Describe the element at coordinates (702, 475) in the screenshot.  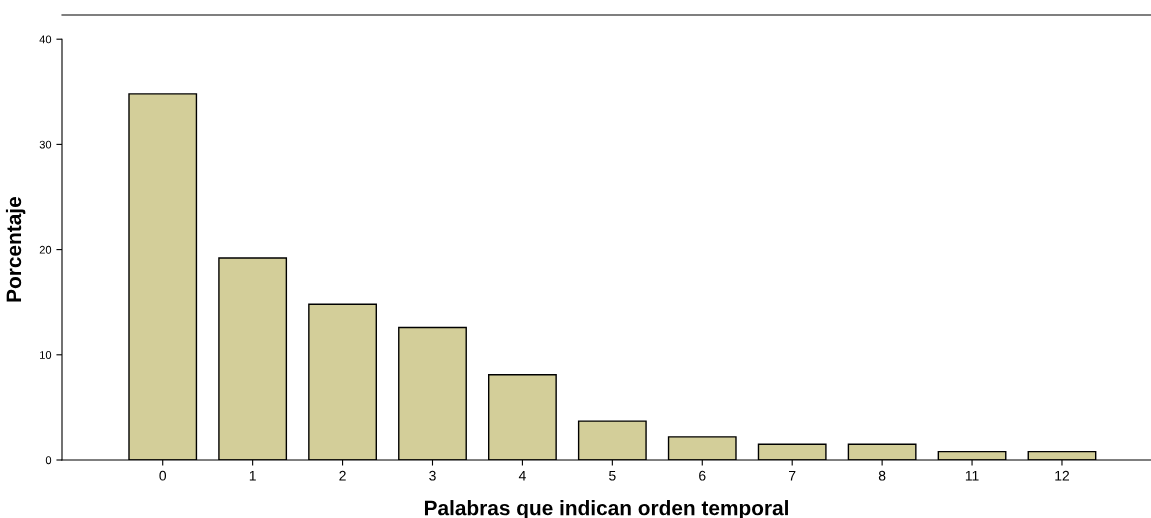
I see `x-tick-label: 6` at that location.